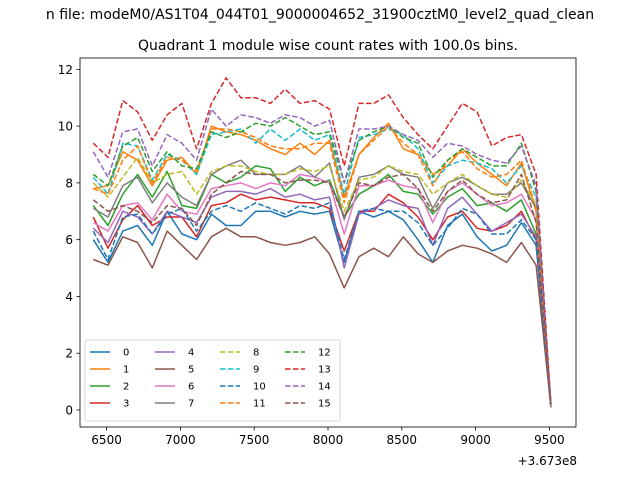 Image resolution: width=640 pixels, height=480 pixels. What do you see at coordinates (191, 370) in the screenshot?
I see `legend-label-5: 5` at bounding box center [191, 370].